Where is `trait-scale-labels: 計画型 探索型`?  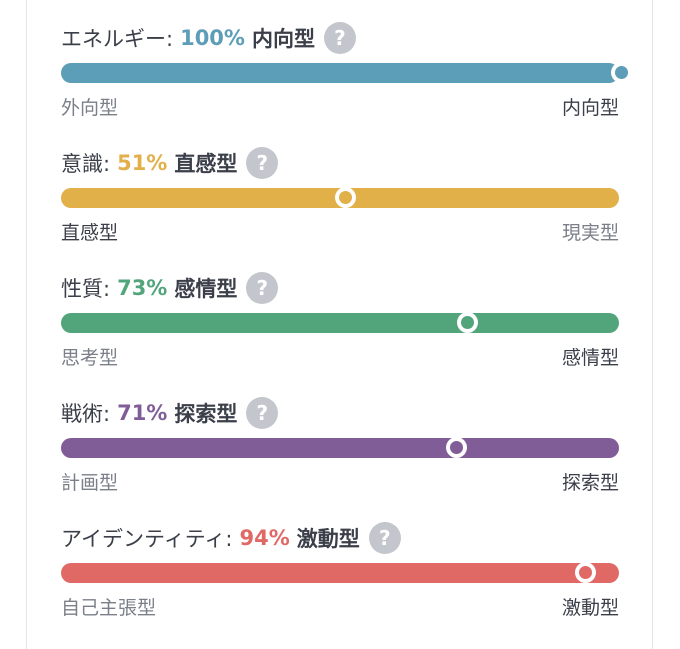 trait-scale-labels: 計画型 探索型 is located at coordinates (340, 482).